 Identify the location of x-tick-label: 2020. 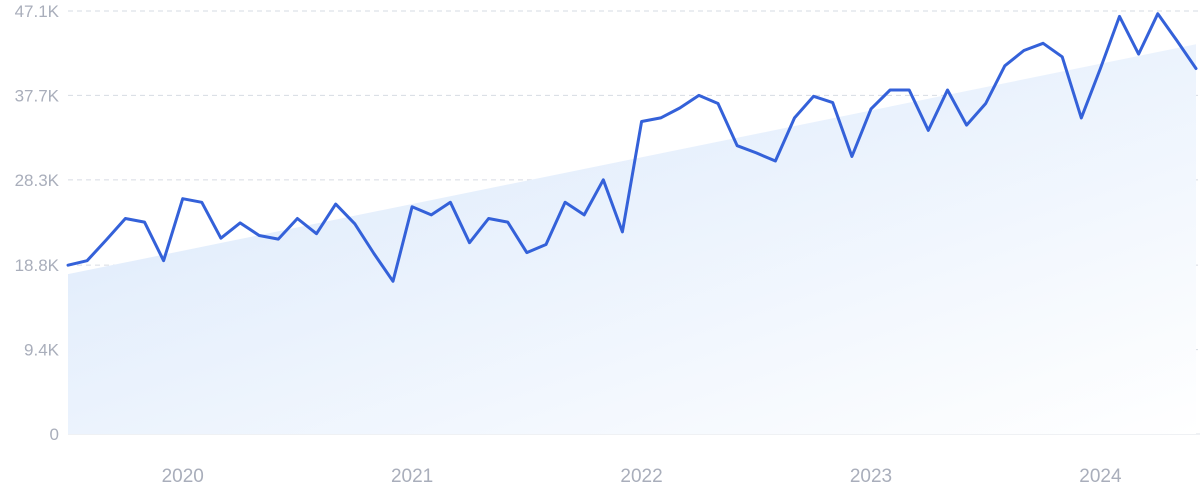
(183, 476).